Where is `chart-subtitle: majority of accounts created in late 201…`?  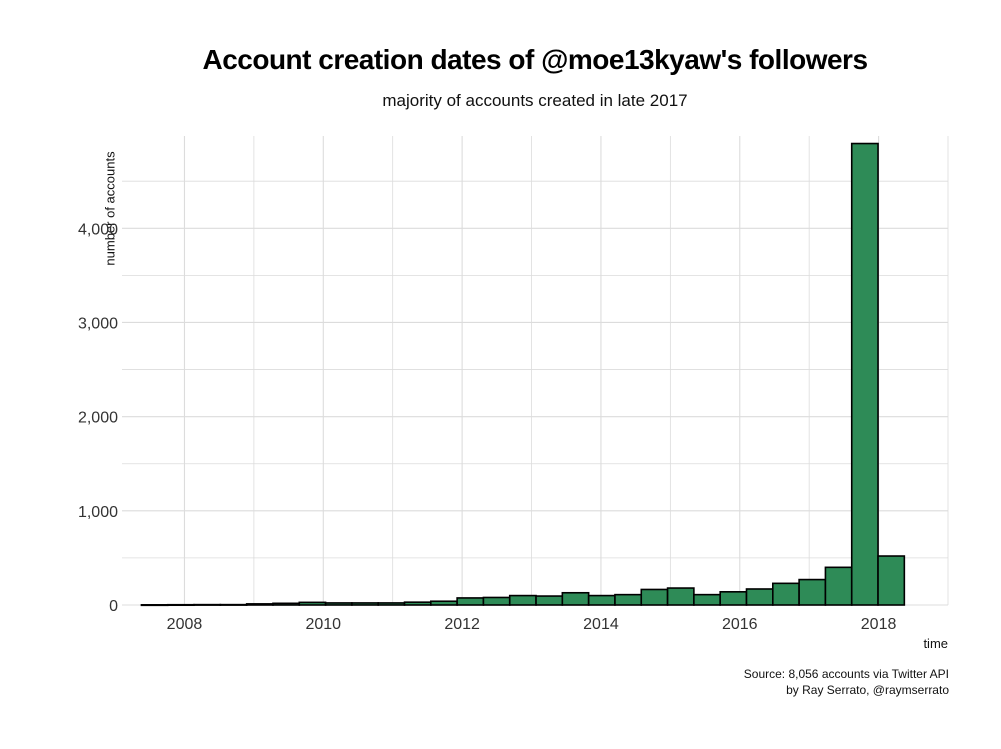 chart-subtitle: majority of accounts created in late 201… is located at coordinates (535, 100).